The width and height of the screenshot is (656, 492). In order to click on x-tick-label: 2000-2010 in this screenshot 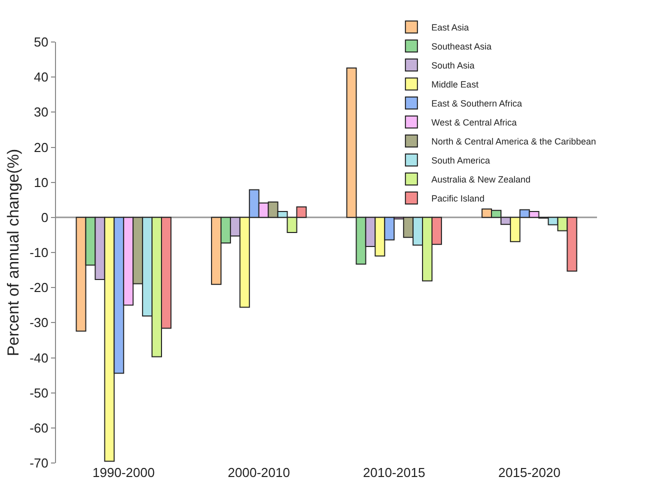, I will do `click(259, 472)`.